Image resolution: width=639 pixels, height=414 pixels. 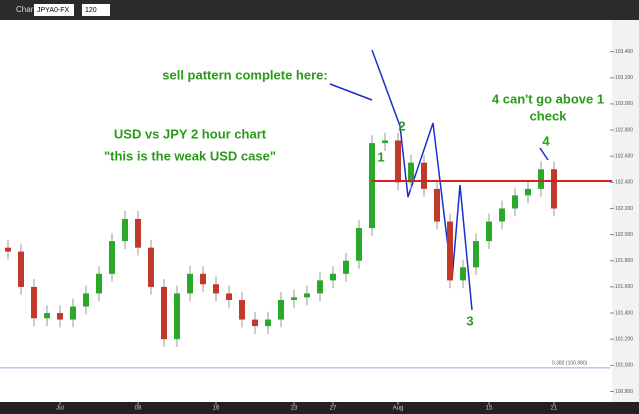 What do you see at coordinates (319, 408) in the screenshot?
I see `x-axis-strip` at bounding box center [319, 408].